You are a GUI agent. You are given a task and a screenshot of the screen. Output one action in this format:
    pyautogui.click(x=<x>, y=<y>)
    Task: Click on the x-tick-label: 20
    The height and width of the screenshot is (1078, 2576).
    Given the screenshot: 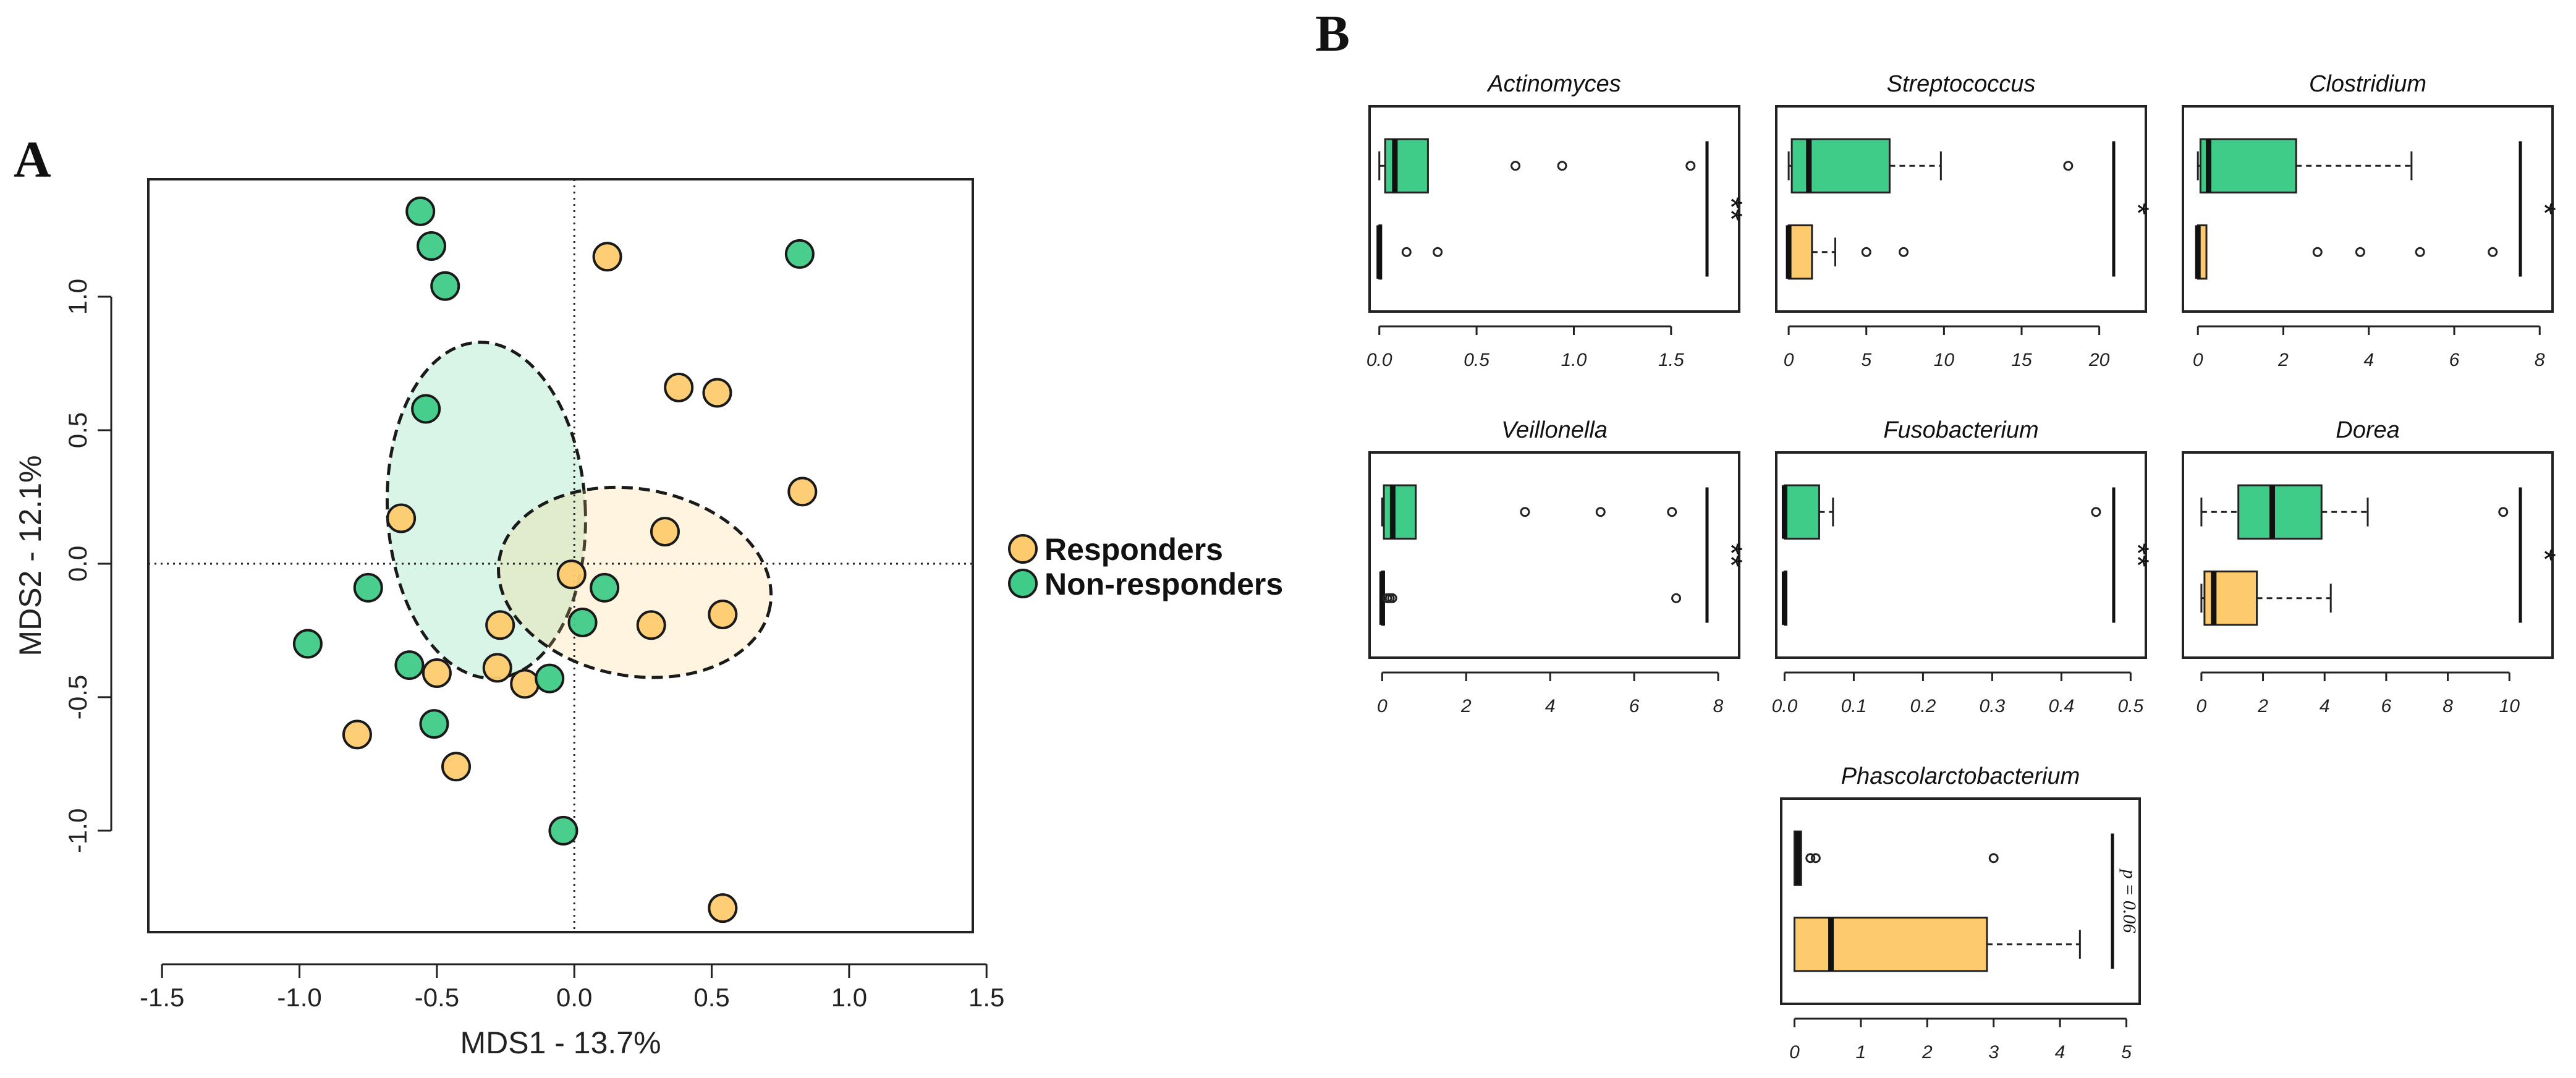 What is the action you would take?
    pyautogui.click(x=2099, y=360)
    